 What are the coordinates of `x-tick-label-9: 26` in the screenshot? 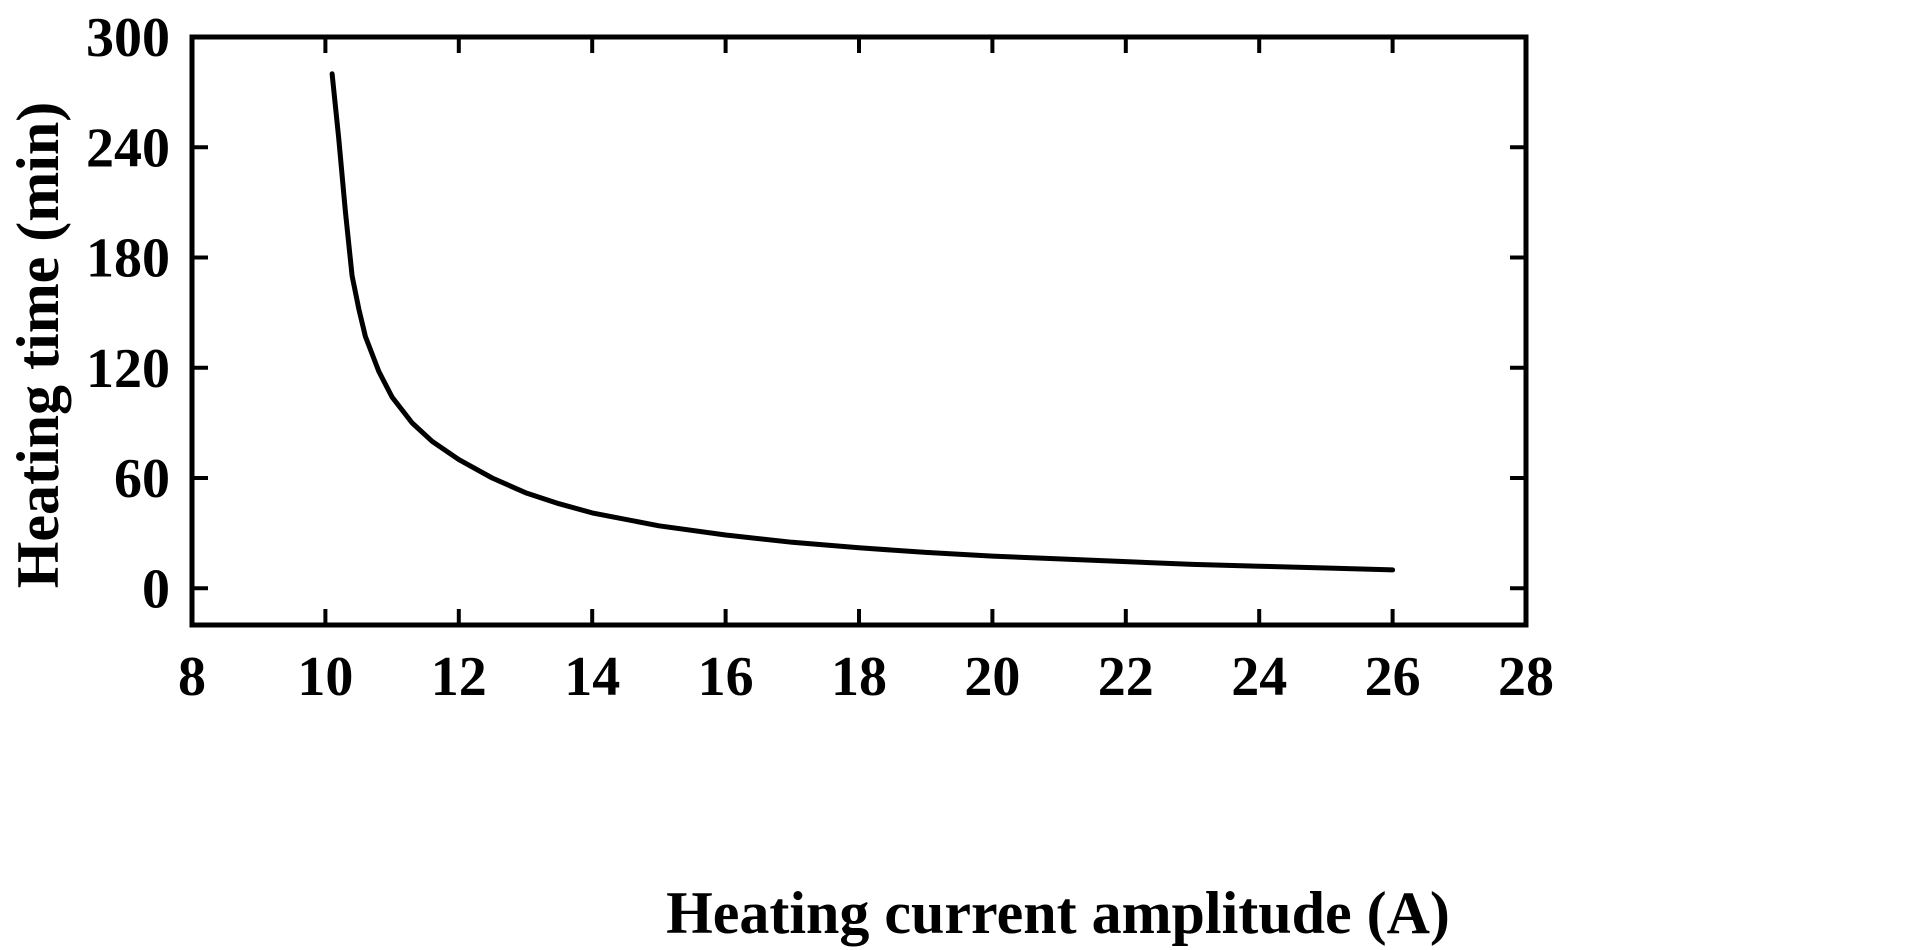 It's located at (1393, 677).